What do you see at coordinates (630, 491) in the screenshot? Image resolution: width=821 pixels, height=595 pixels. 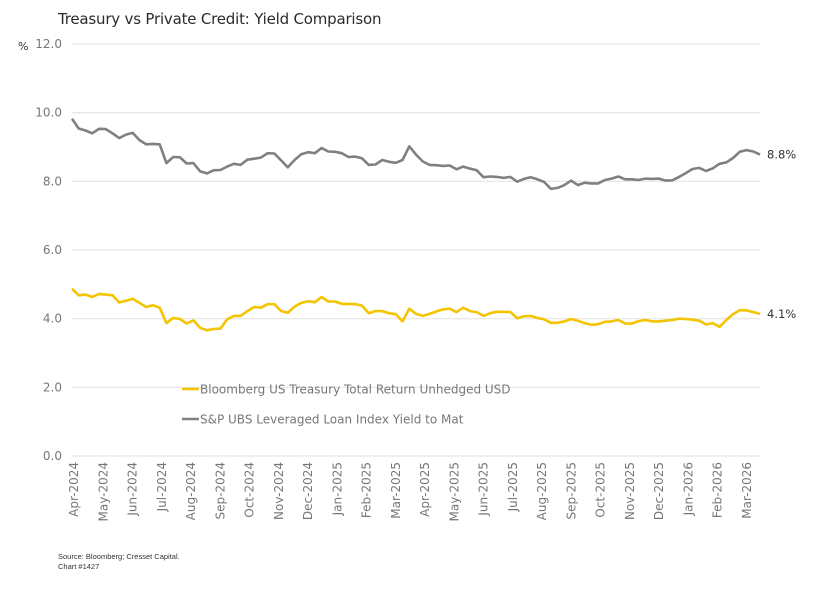 I see `x-tick-label: Nov-2025` at bounding box center [630, 491].